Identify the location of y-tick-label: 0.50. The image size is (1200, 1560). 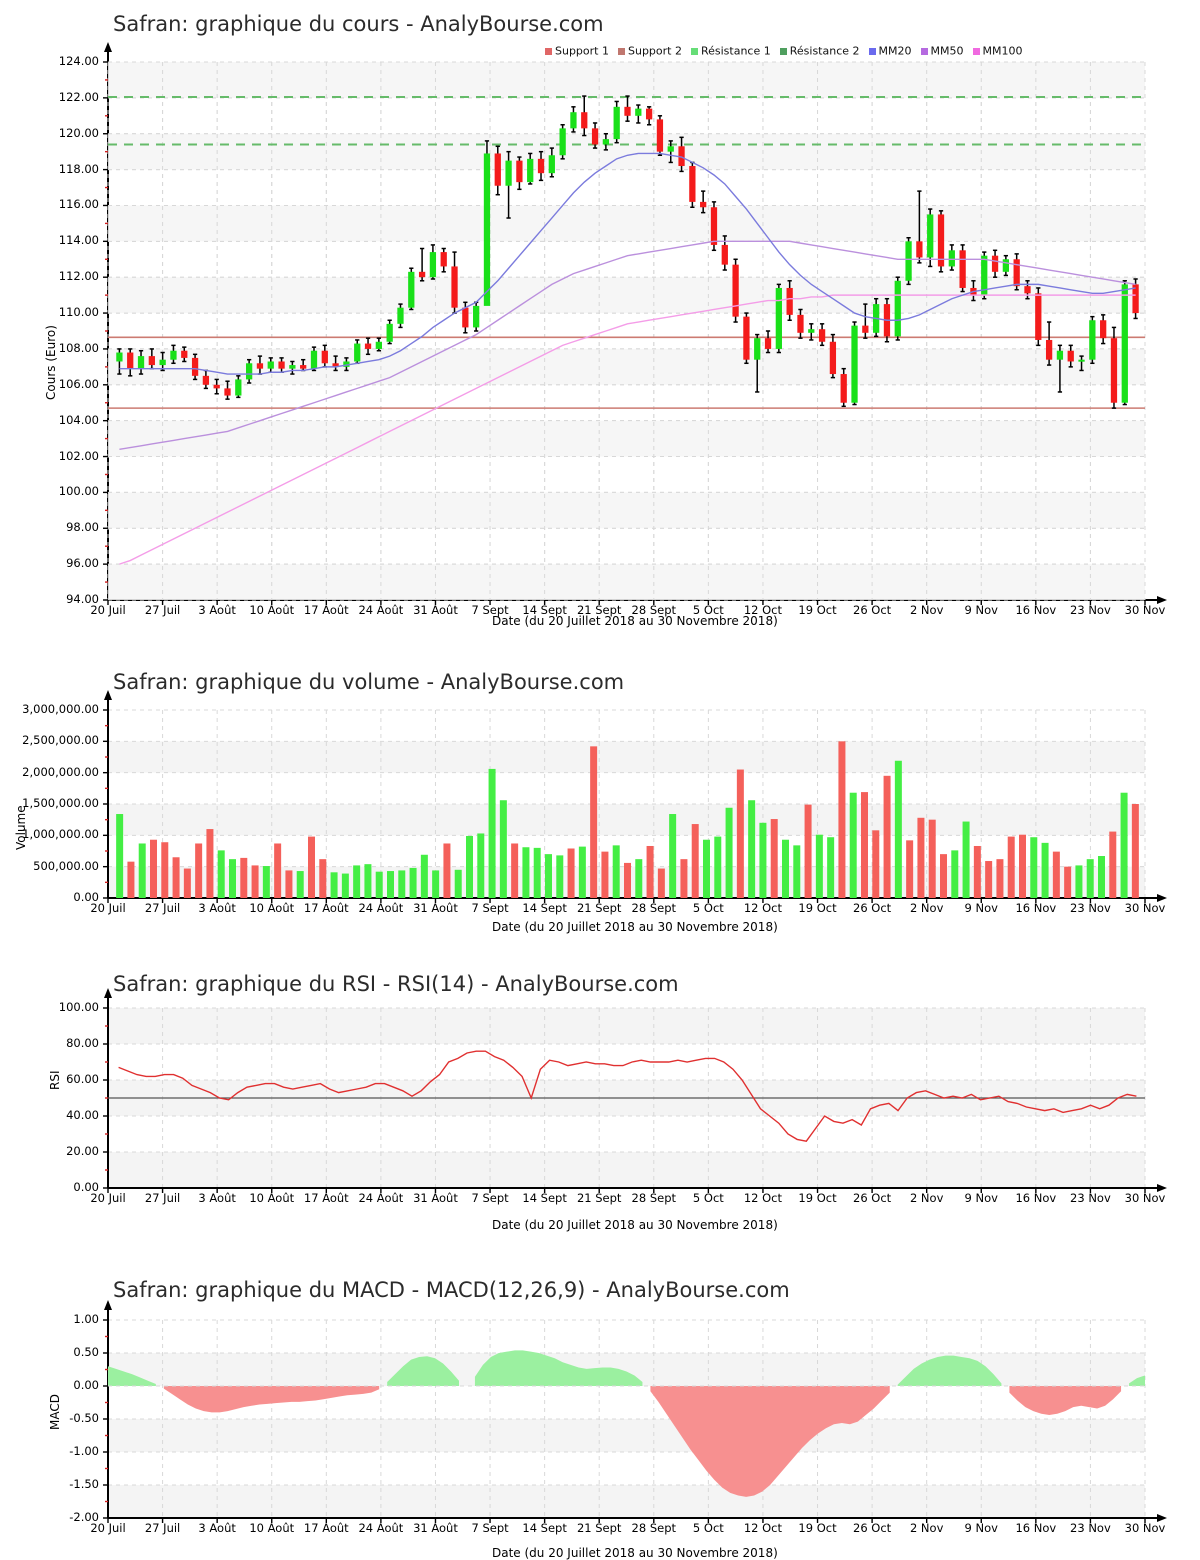
(86, 1352).